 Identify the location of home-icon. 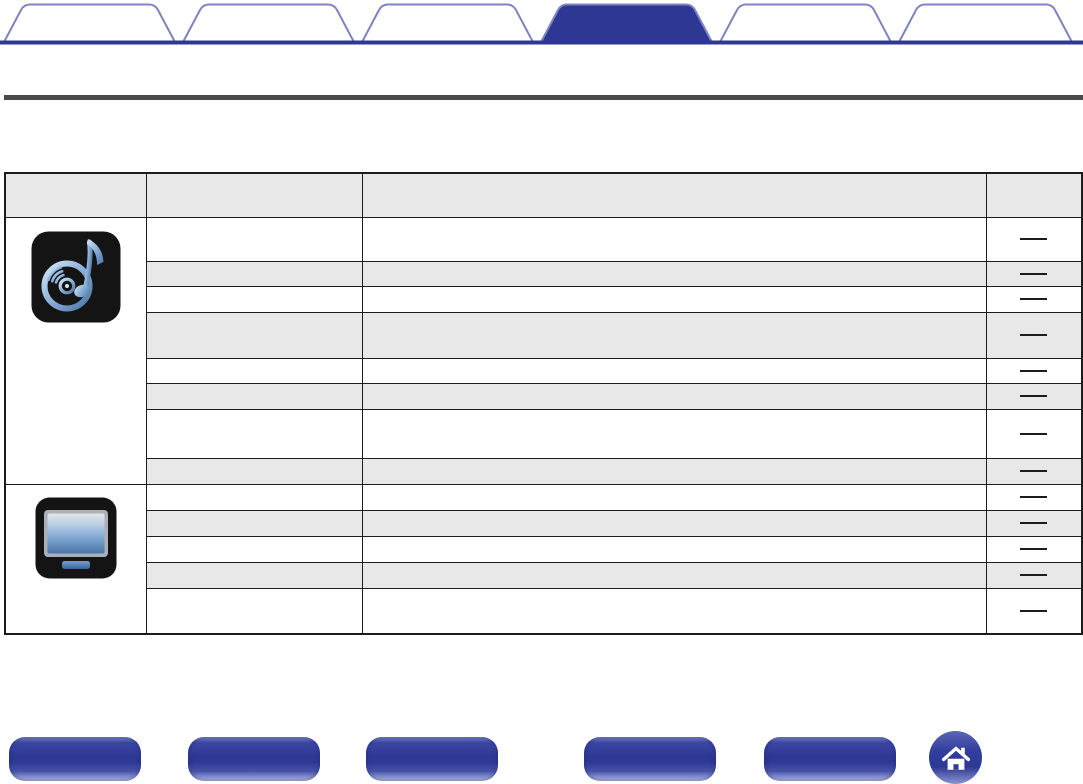
(955, 758).